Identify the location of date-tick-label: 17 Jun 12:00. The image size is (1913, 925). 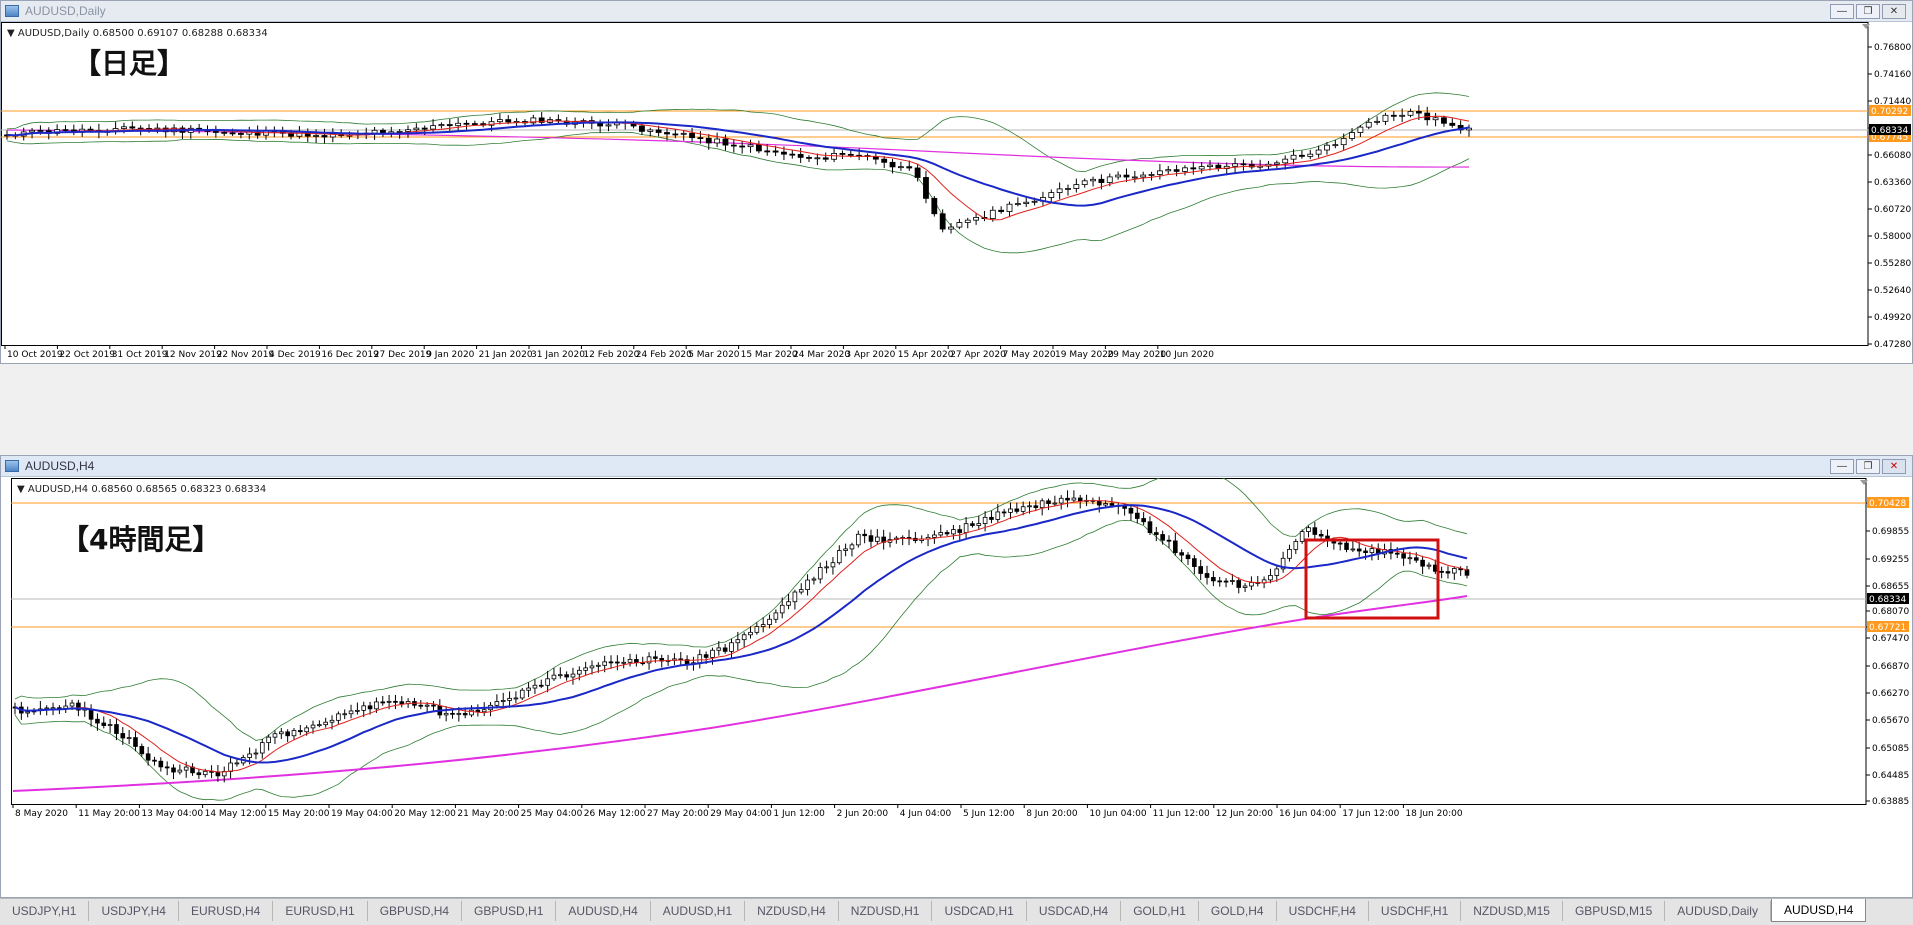
(1370, 814).